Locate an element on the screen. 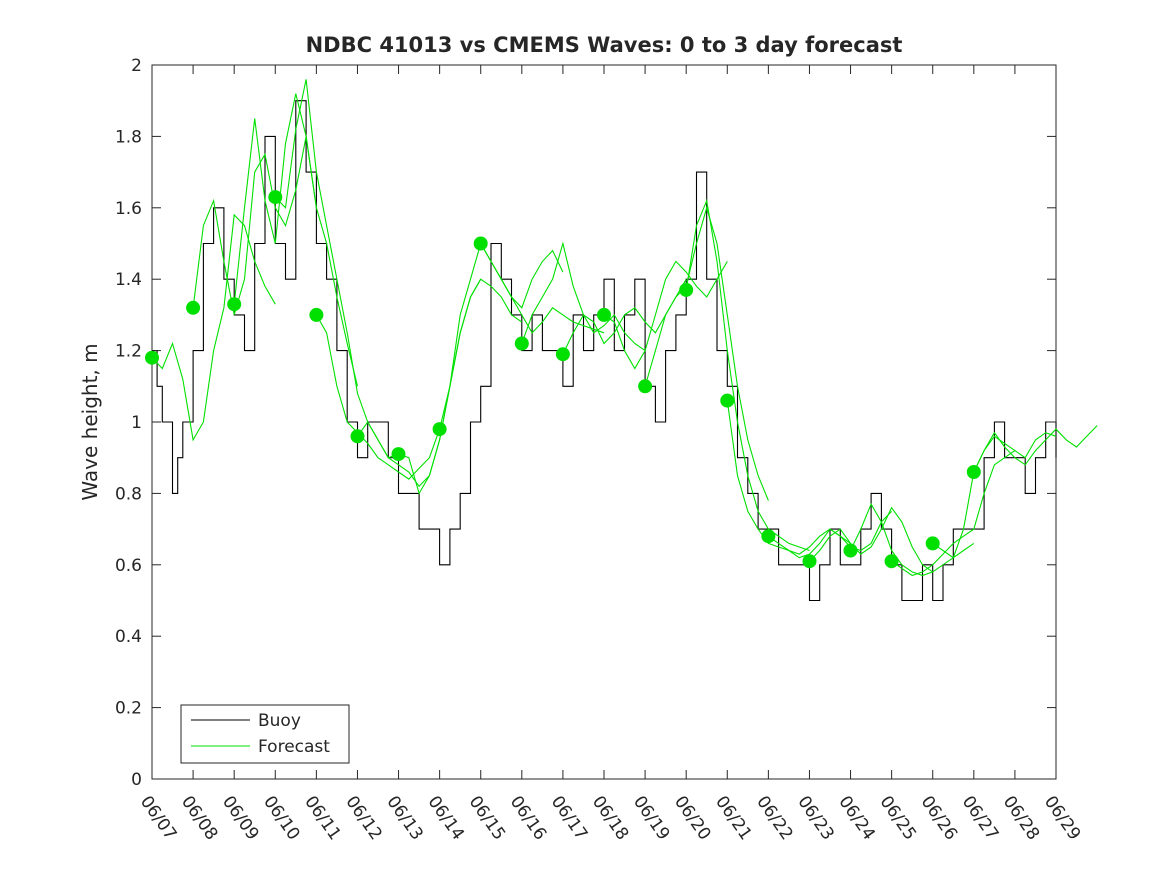 This screenshot has width=1167, height=879. y-tick-label: 0.2 is located at coordinates (128, 709).